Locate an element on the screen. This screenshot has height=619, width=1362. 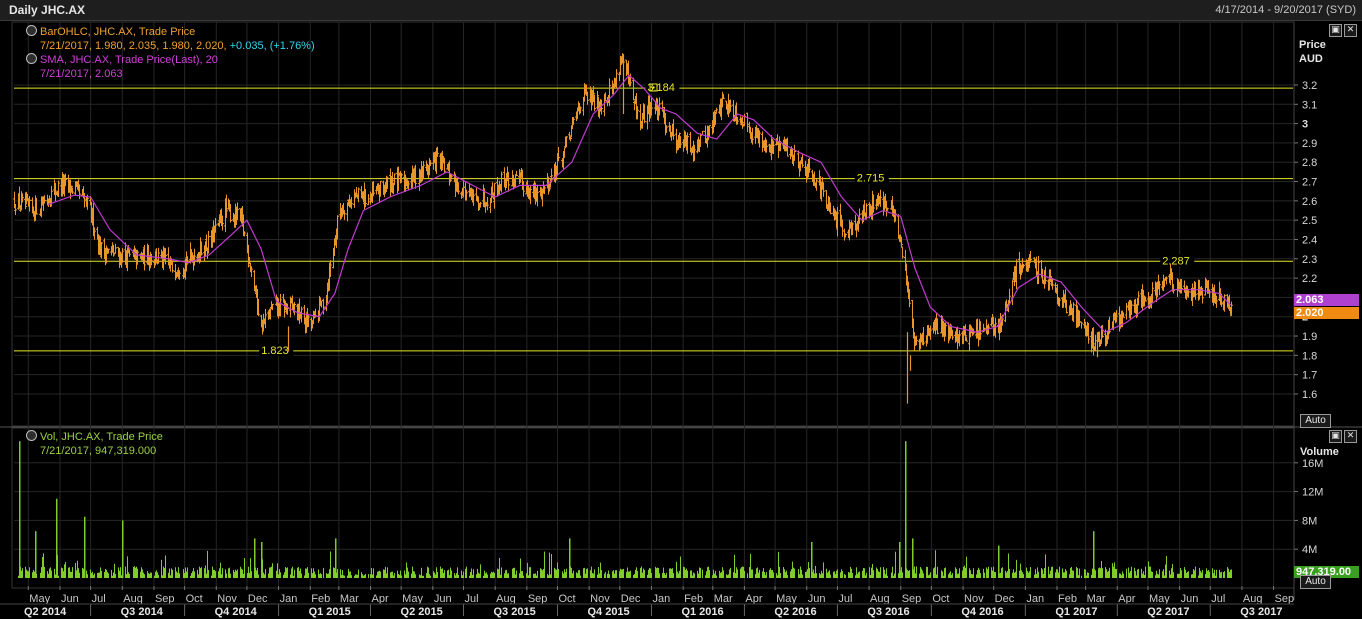
volume-pane-restore-icon: ▣ is located at coordinates (1335, 436).